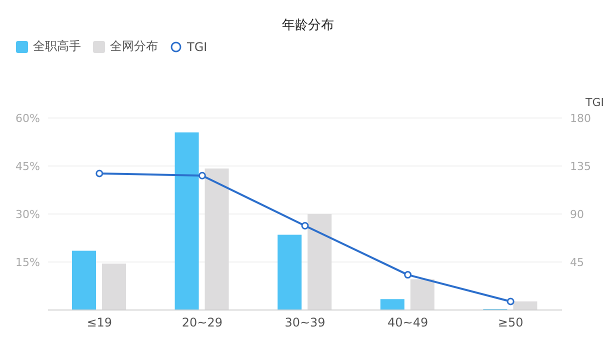 This screenshot has height=343, width=607. I want to click on x-tick-label: 20~29, so click(202, 323).